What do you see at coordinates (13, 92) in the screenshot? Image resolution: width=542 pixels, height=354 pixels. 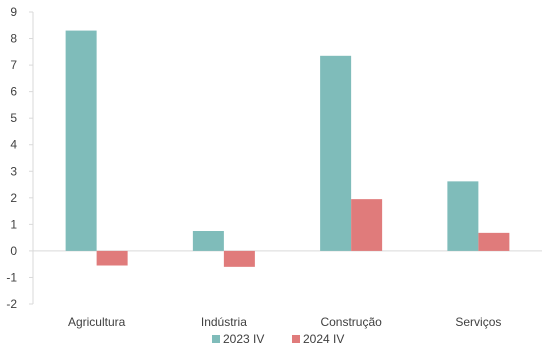 I see `y-tick-label: 6` at bounding box center [13, 92].